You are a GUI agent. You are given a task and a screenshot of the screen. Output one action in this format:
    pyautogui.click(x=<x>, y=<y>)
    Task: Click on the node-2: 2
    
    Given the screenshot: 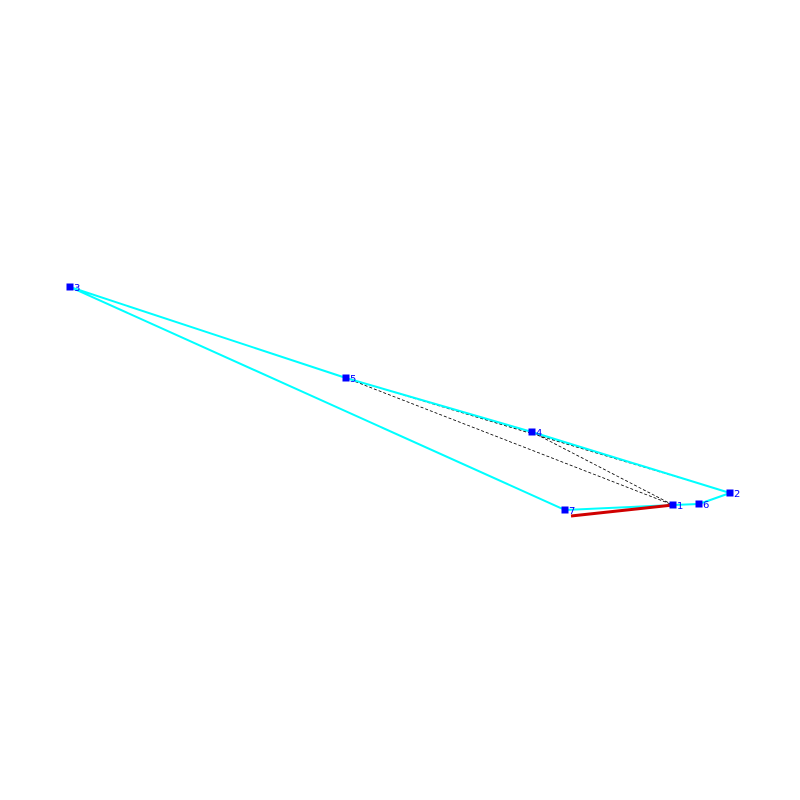 What is the action you would take?
    pyautogui.click(x=733, y=494)
    